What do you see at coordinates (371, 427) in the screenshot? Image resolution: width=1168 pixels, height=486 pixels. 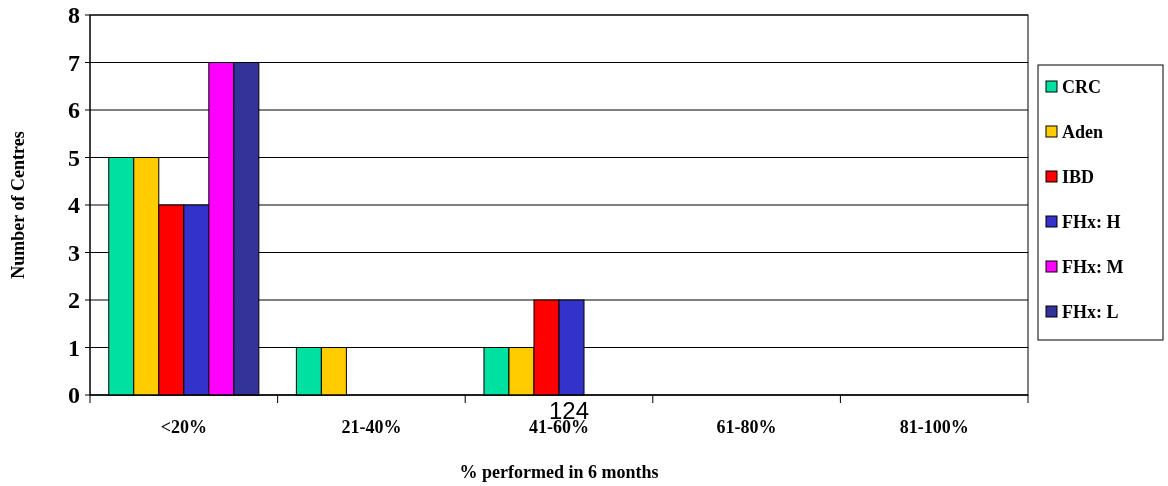 I see `x-tick-label: 21-40%` at bounding box center [371, 427].